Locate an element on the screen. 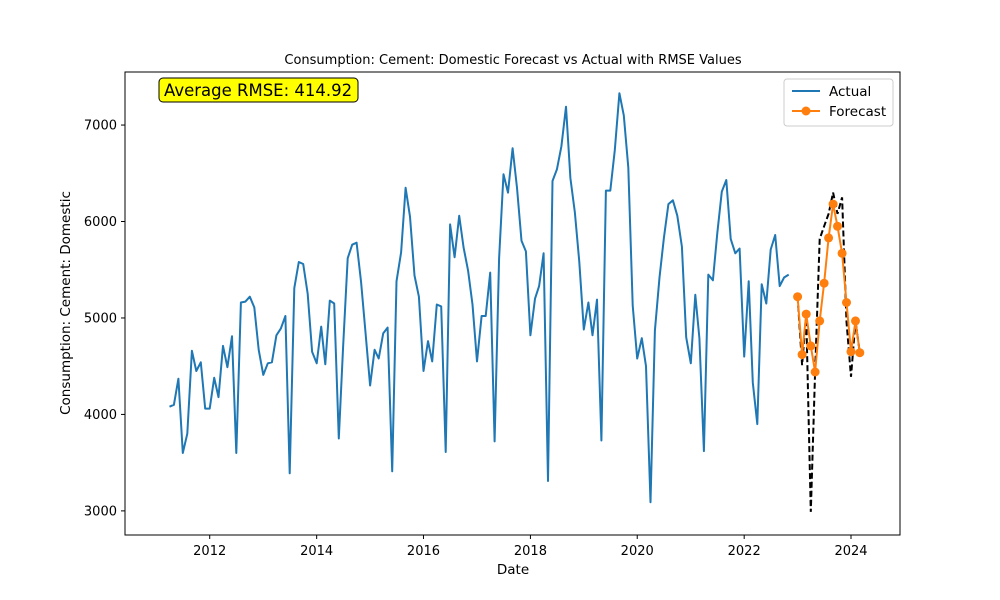 The width and height of the screenshot is (1000, 600). y-axis: 3000 4000 5000 6000 7000 is located at coordinates (104, 319).